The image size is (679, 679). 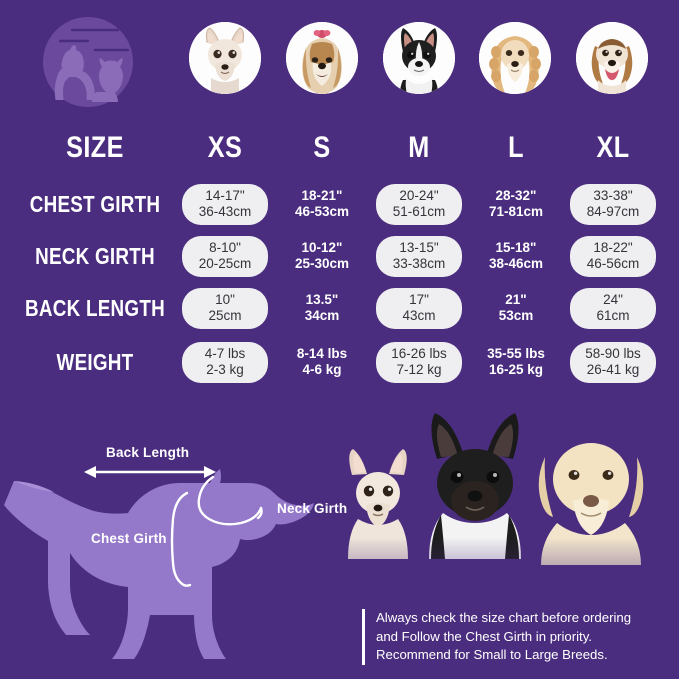 I want to click on labrador-photo-large, so click(x=591, y=504).